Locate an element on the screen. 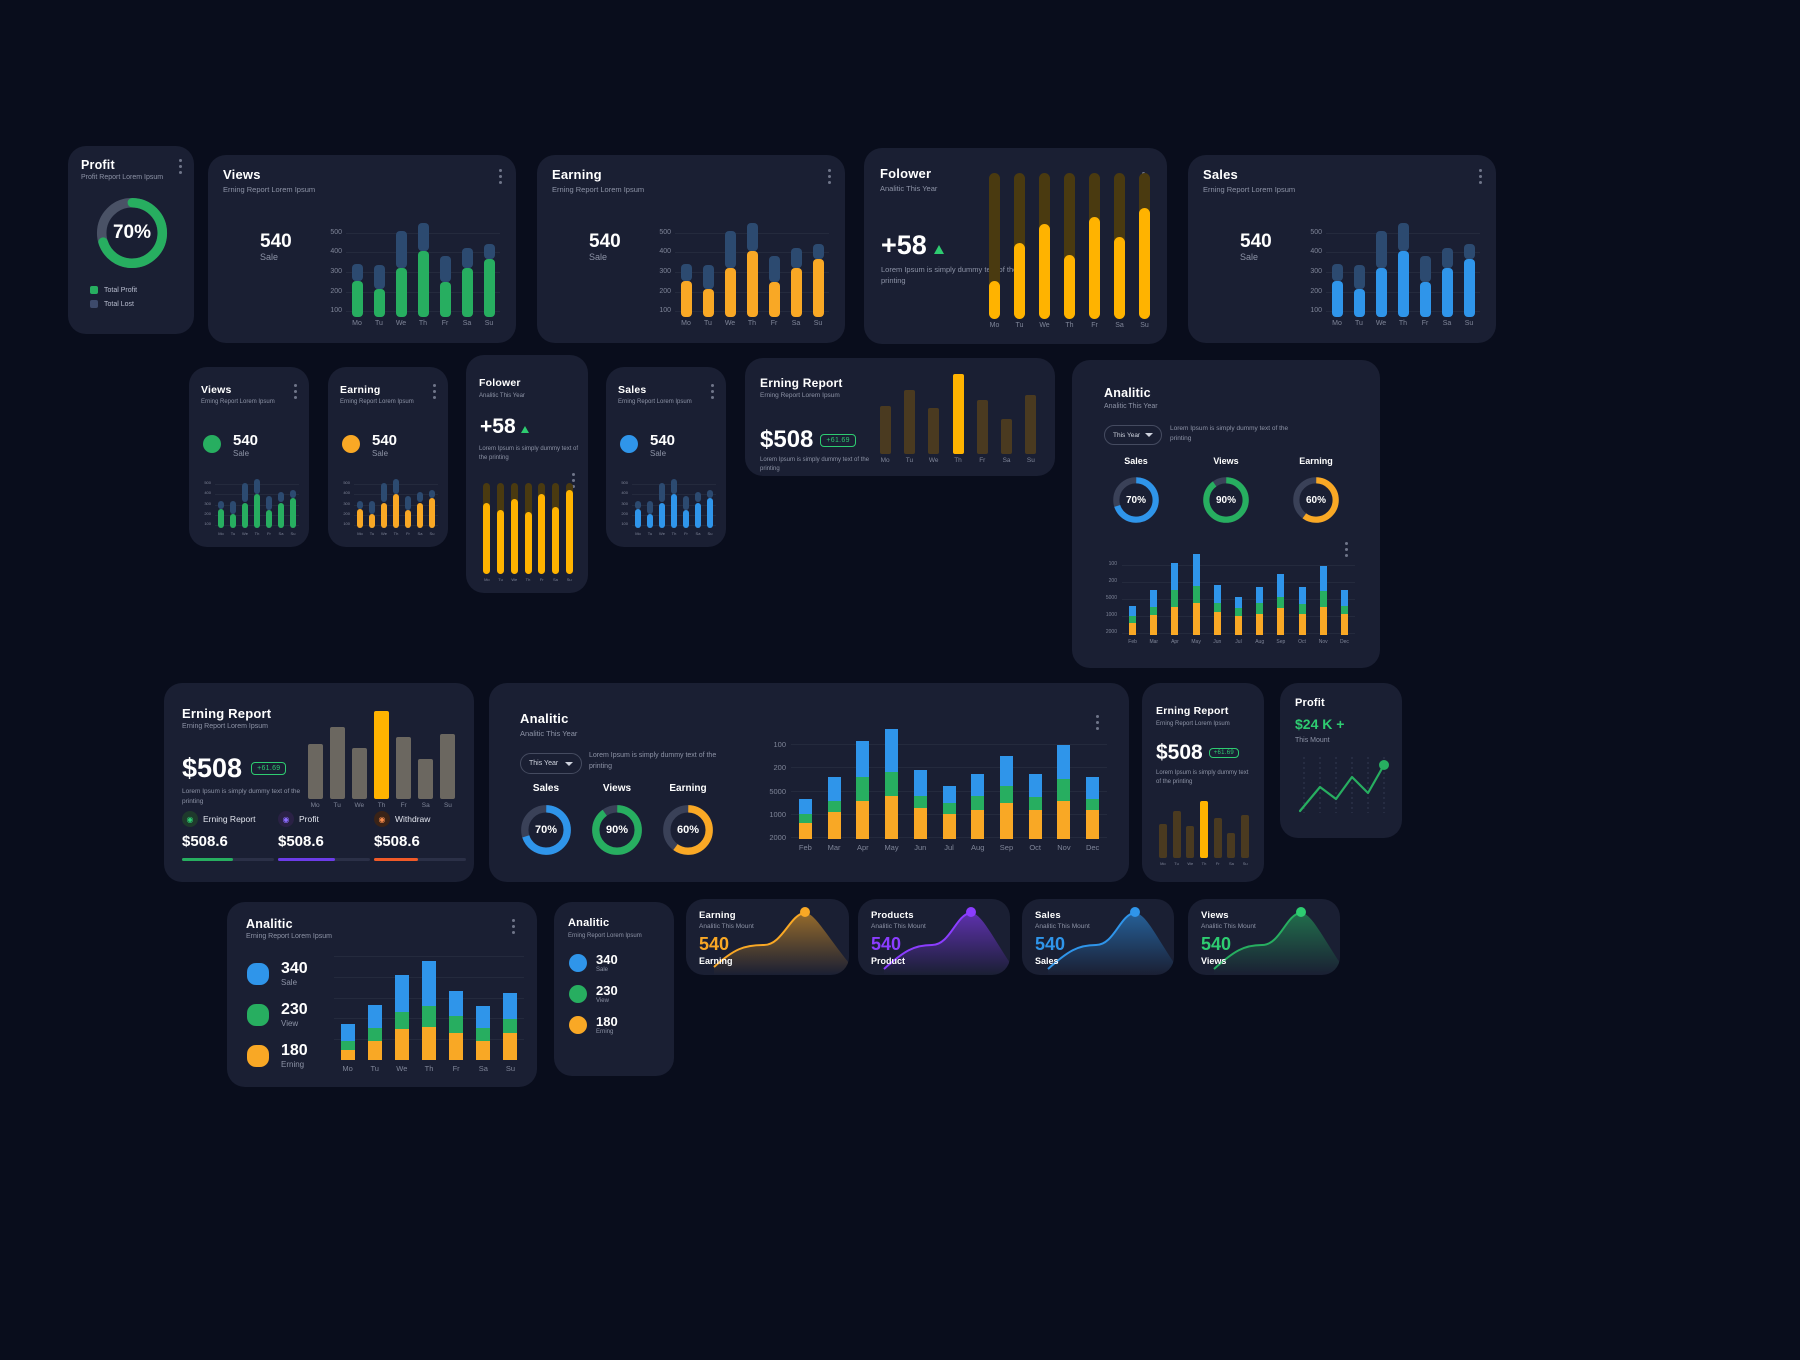 Image resolution: width=1800 pixels, height=1360 pixels. card-title: Erning Report is located at coordinates (801, 383).